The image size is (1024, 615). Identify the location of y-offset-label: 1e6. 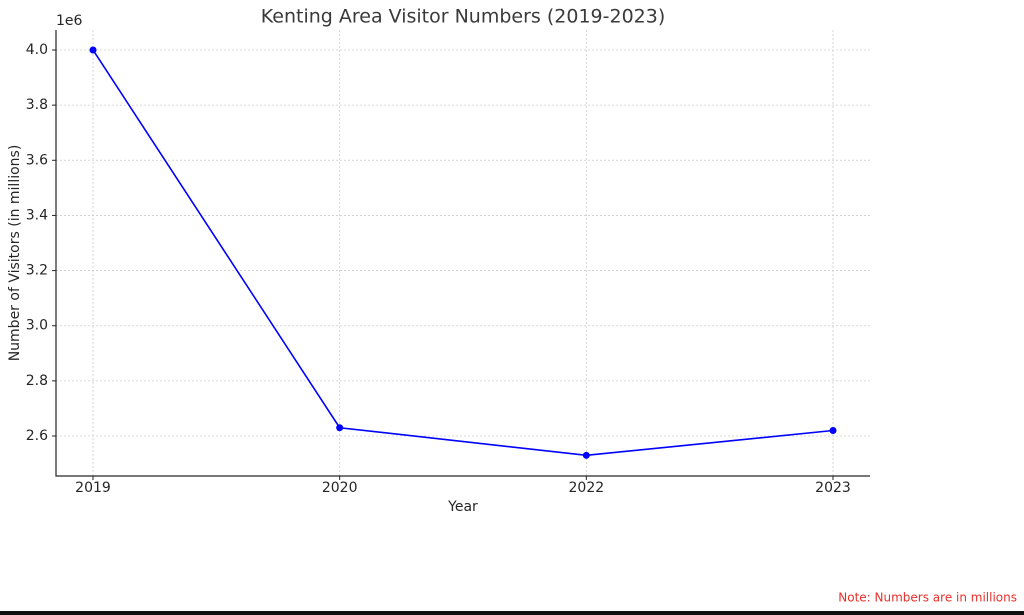
(69, 21).